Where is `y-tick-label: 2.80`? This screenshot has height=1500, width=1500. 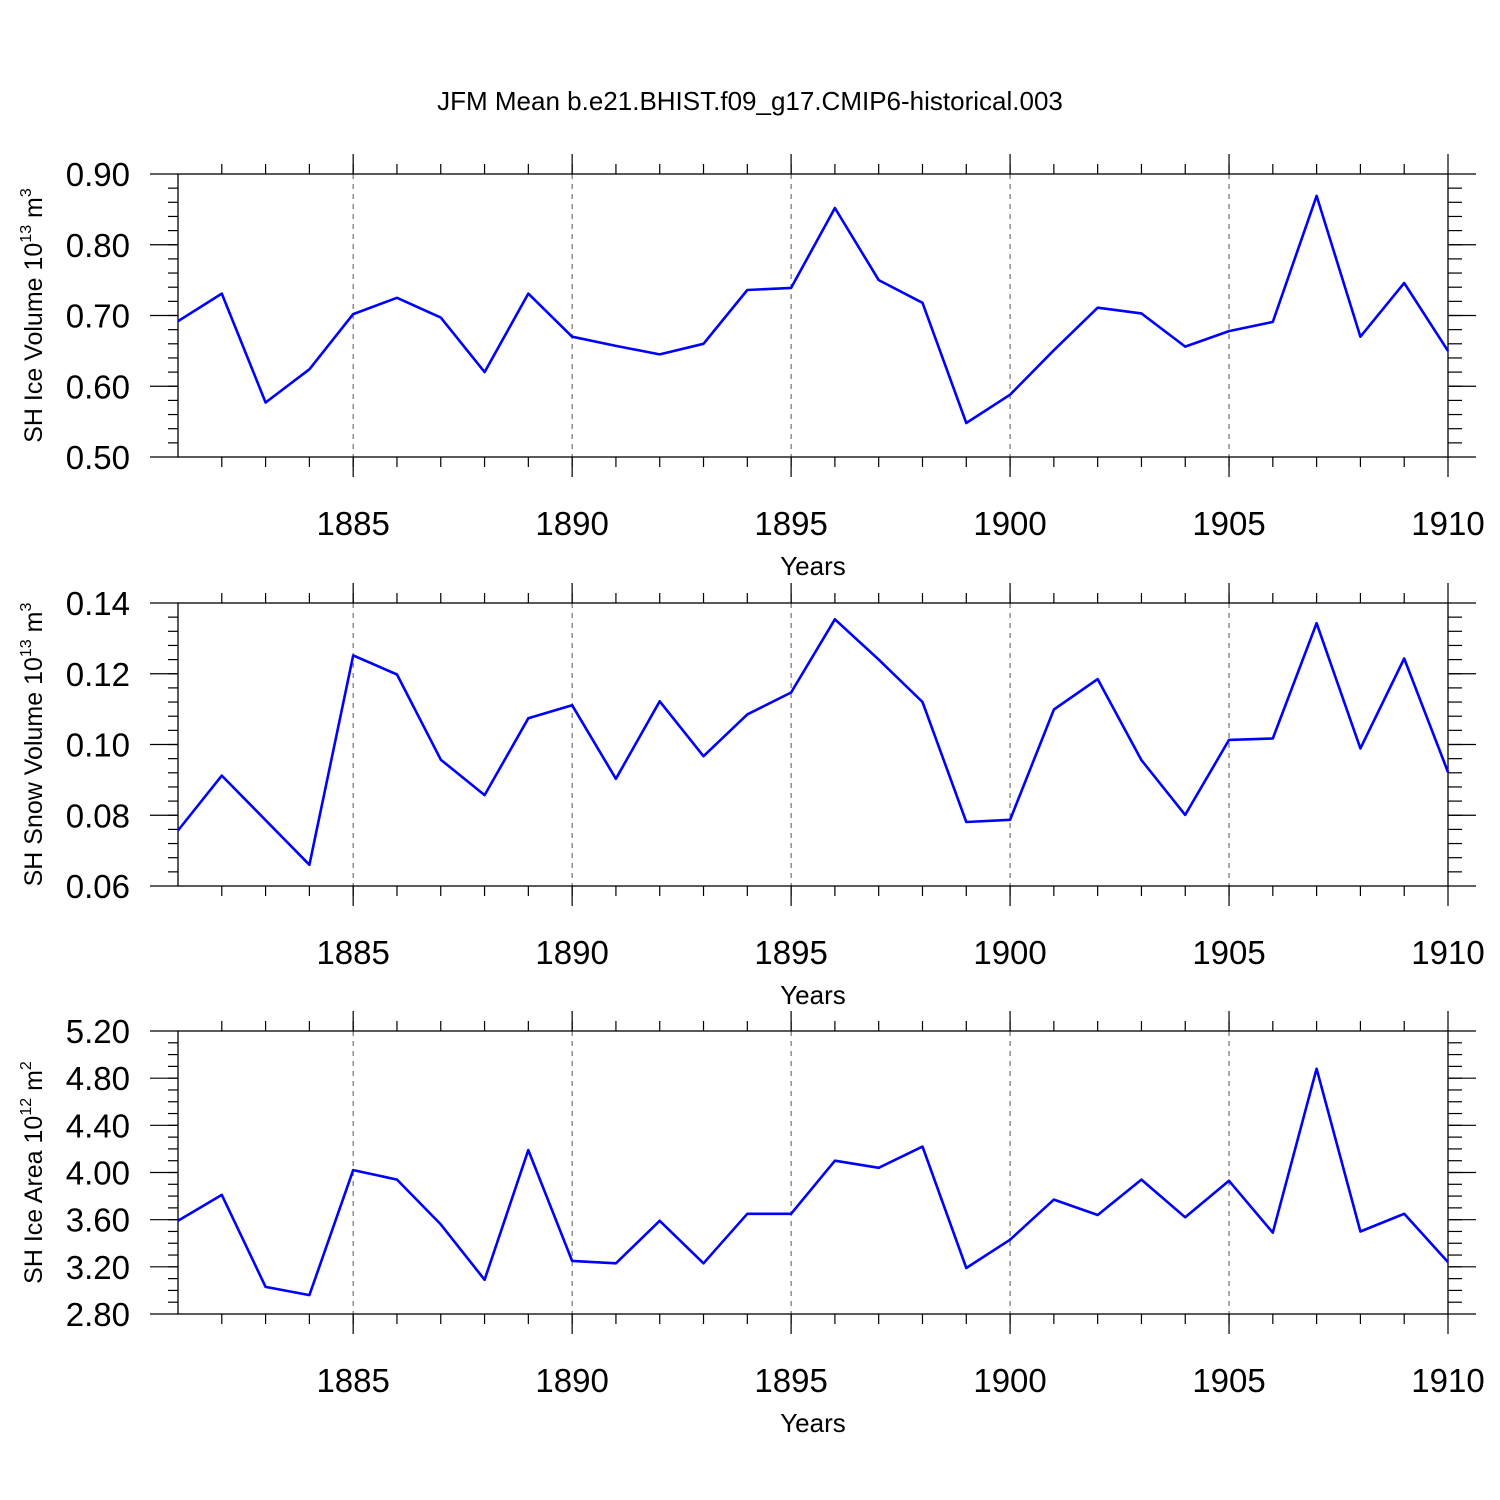
y-tick-label: 2.80 is located at coordinates (98, 1314).